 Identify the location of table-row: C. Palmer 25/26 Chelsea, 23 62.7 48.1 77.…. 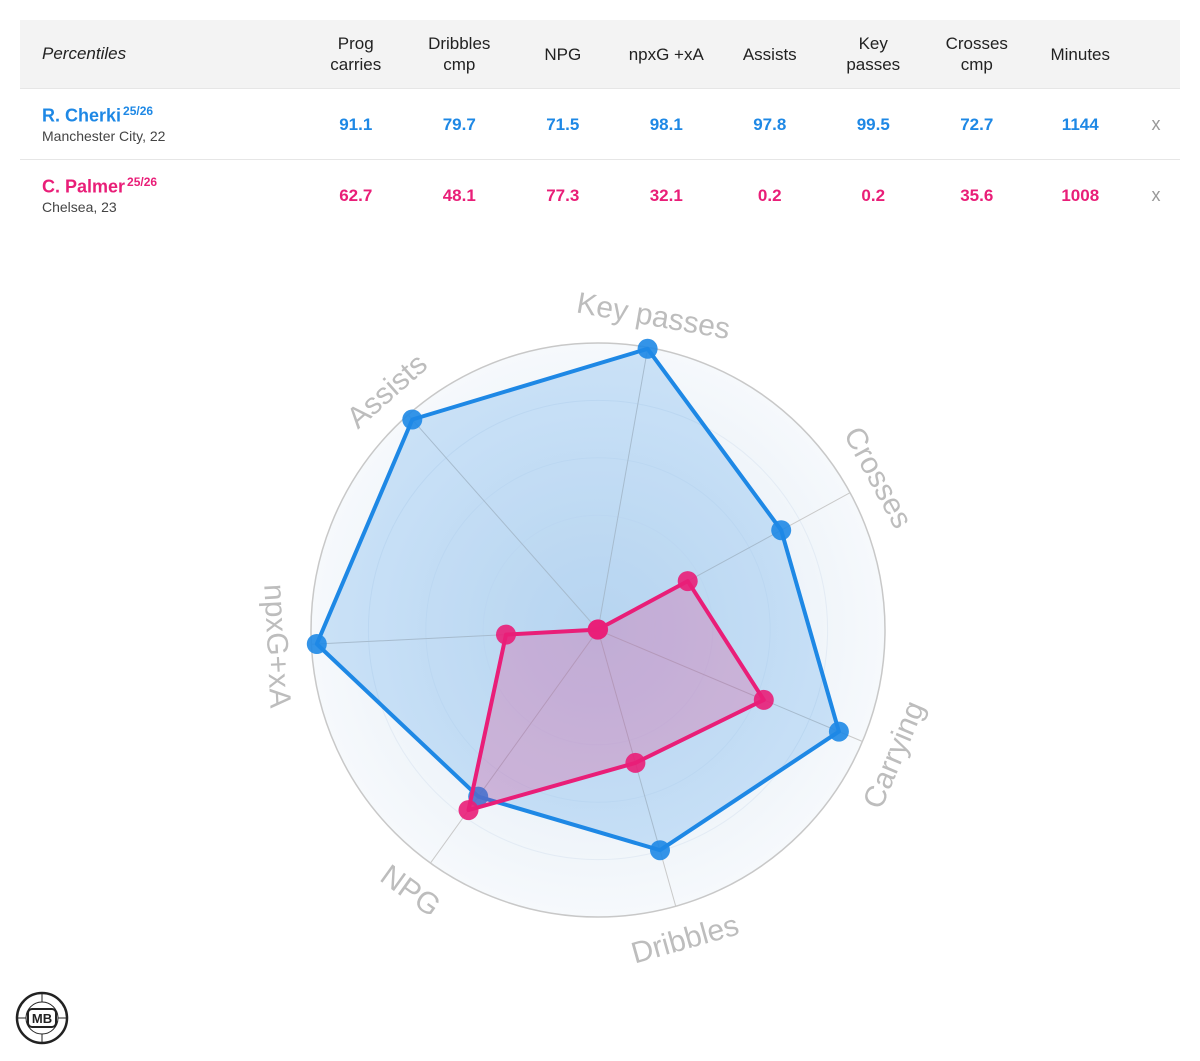
(600, 195).